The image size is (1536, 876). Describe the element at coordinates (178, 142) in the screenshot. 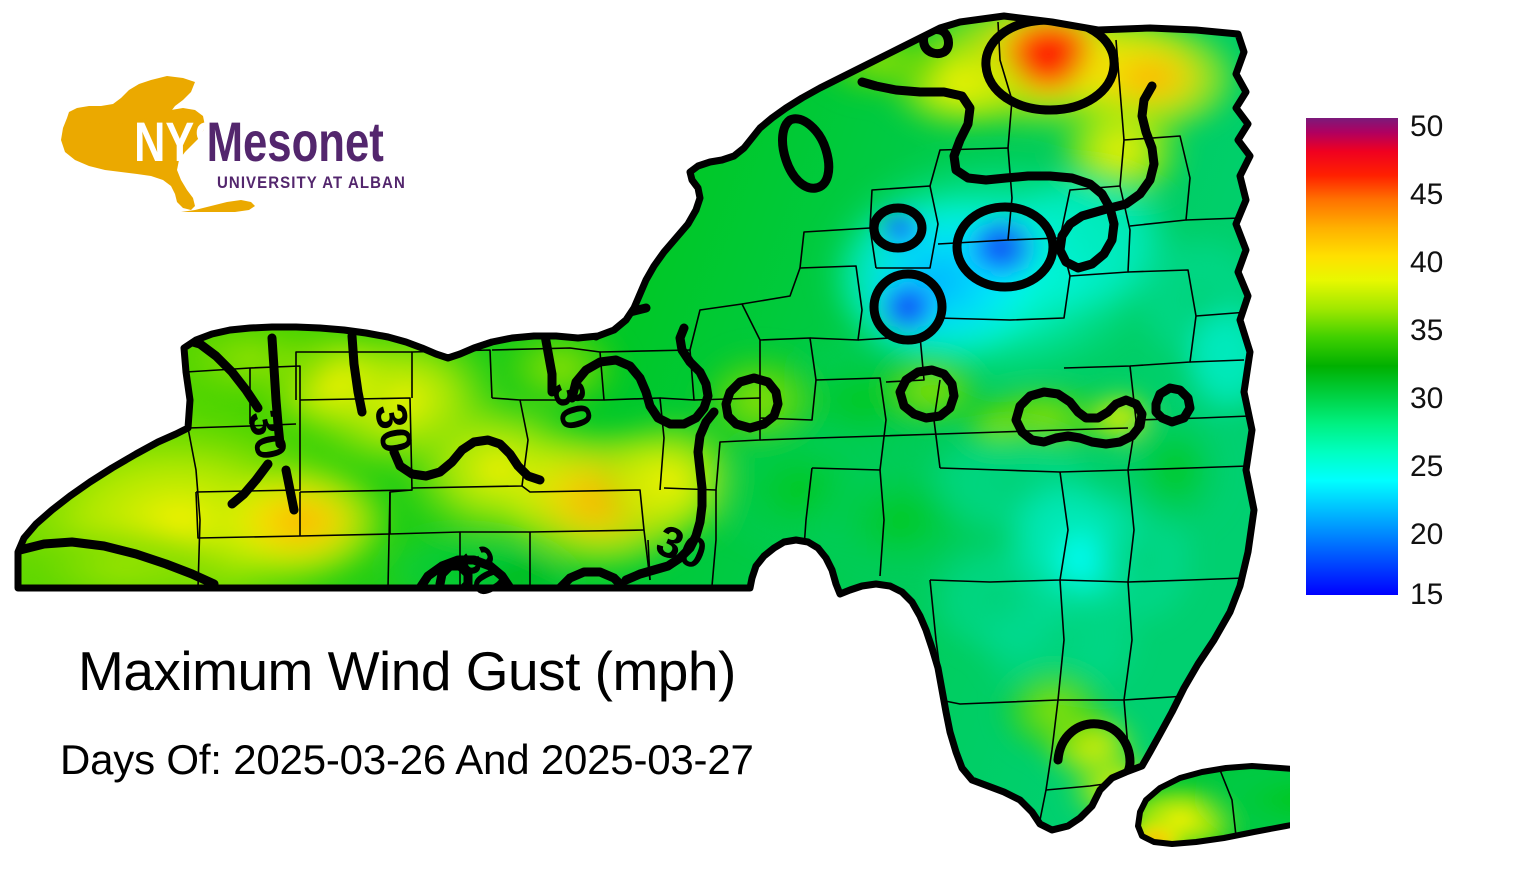

I see `logo-nys-text: NYS` at that location.